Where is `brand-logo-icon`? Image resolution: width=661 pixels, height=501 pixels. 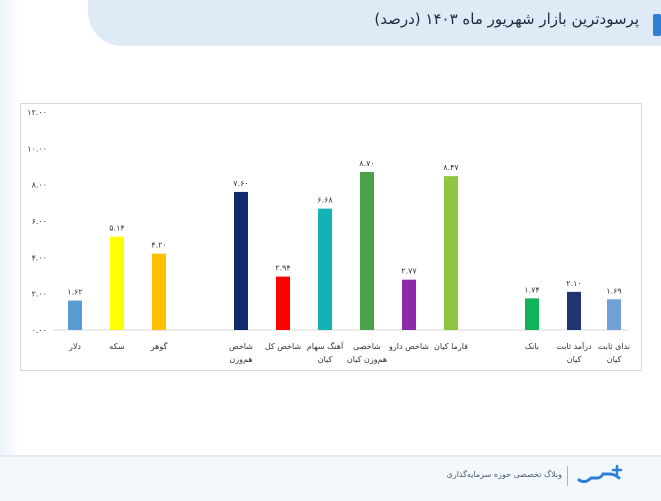
brand-logo-icon is located at coordinates (601, 475).